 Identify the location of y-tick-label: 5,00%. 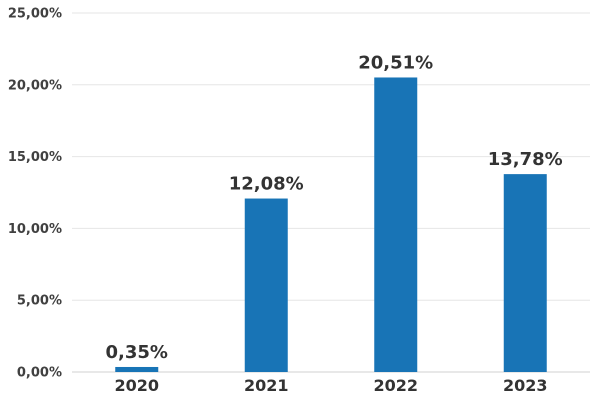
(39, 301).